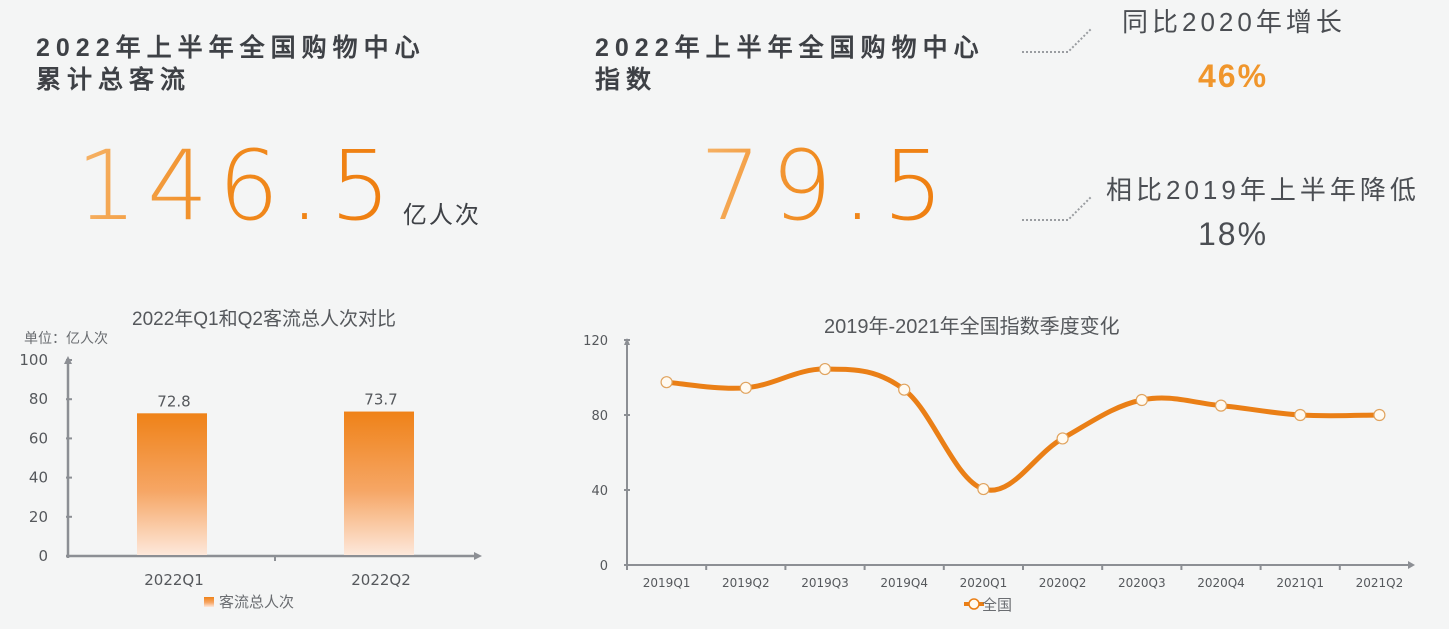 Image resolution: width=1449 pixels, height=629 pixels. I want to click on bar-chart-unit-label: 单位：亿人次, so click(66, 338).